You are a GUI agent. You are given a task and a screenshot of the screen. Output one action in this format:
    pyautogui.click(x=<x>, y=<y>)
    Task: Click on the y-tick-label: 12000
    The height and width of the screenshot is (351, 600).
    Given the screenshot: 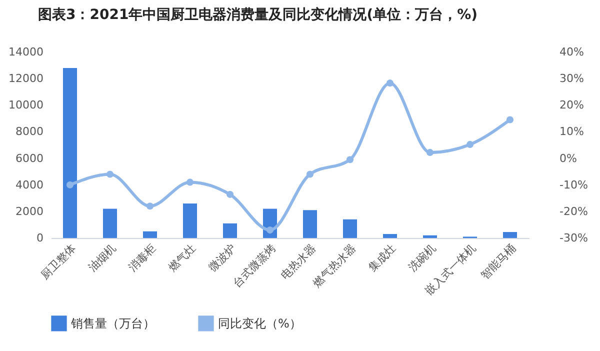 What is the action you would take?
    pyautogui.click(x=26, y=79)
    